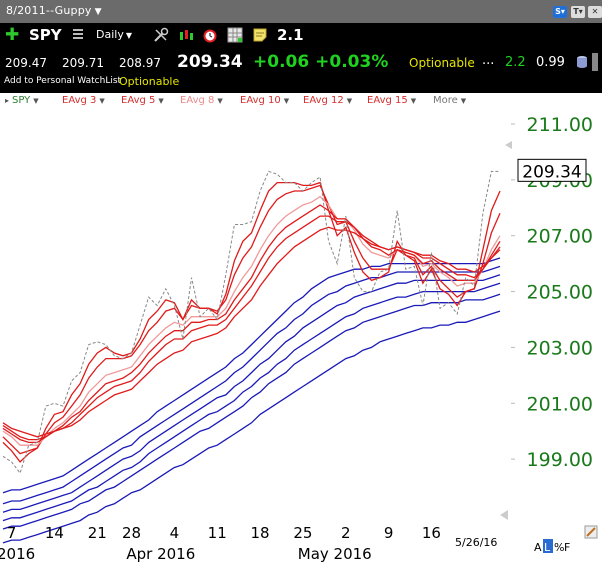  What do you see at coordinates (323, 100) in the screenshot?
I see `legend-label: EAvg 12` at bounding box center [323, 100].